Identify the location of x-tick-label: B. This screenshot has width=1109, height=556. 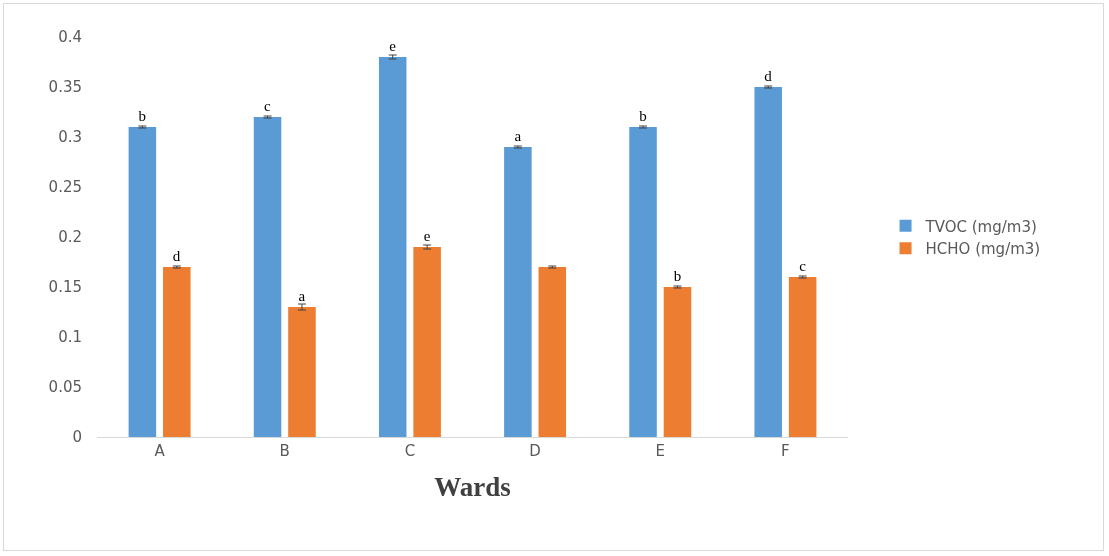
(284, 451).